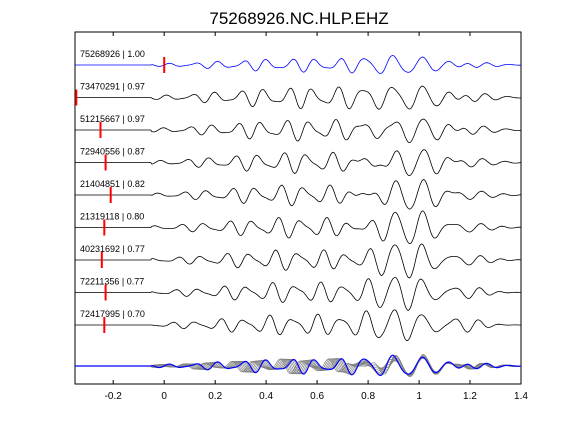 The image size is (576, 432). Describe the element at coordinates (112, 282) in the screenshot. I see `trace-label: 72211356 | 0.77` at that location.